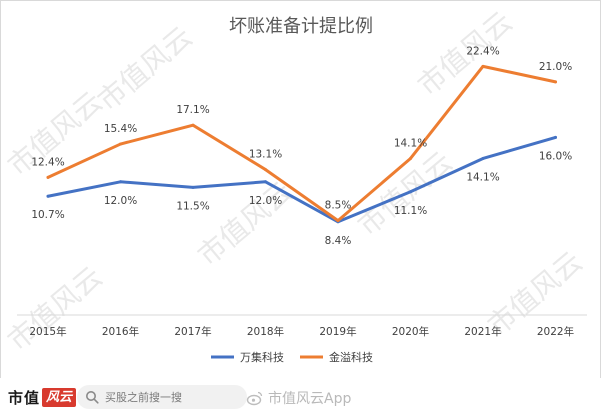 Image resolution: width=601 pixels, height=417 pixels. What do you see at coordinates (192, 206) in the screenshot?
I see `data-label-0-2: 11.5%` at bounding box center [192, 206].